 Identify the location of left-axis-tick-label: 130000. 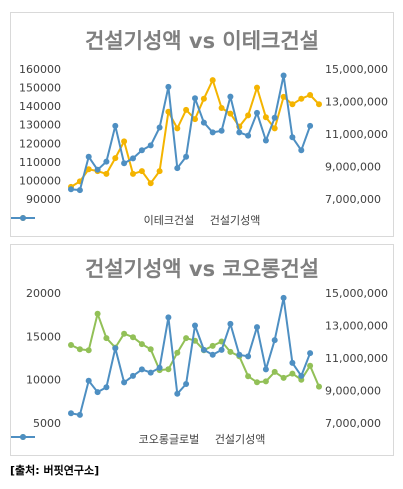
(40, 125).